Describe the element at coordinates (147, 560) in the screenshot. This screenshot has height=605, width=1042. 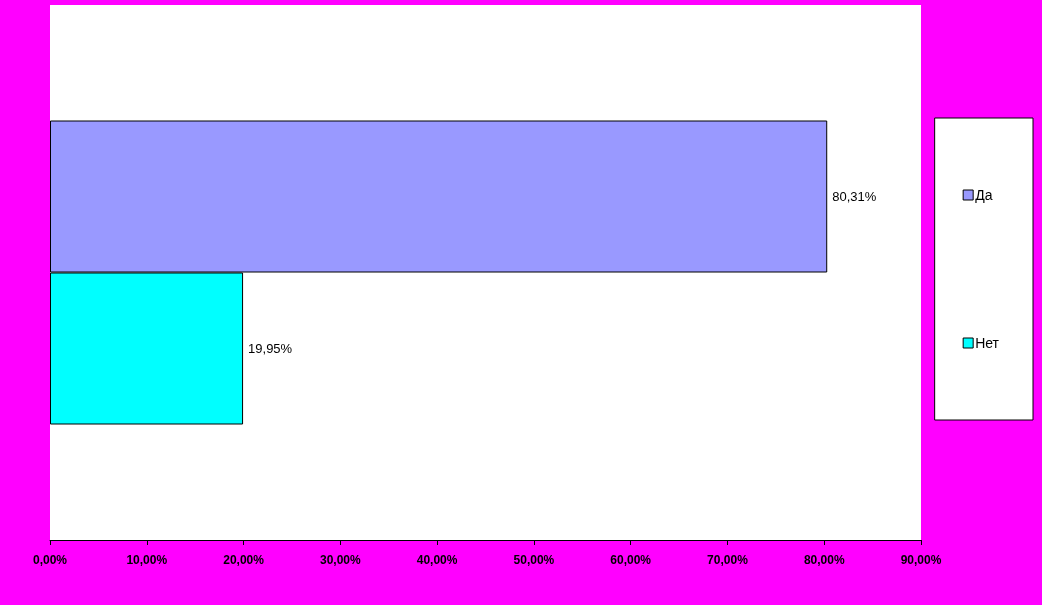
I see `x-tick-label: 10,00%` at that location.